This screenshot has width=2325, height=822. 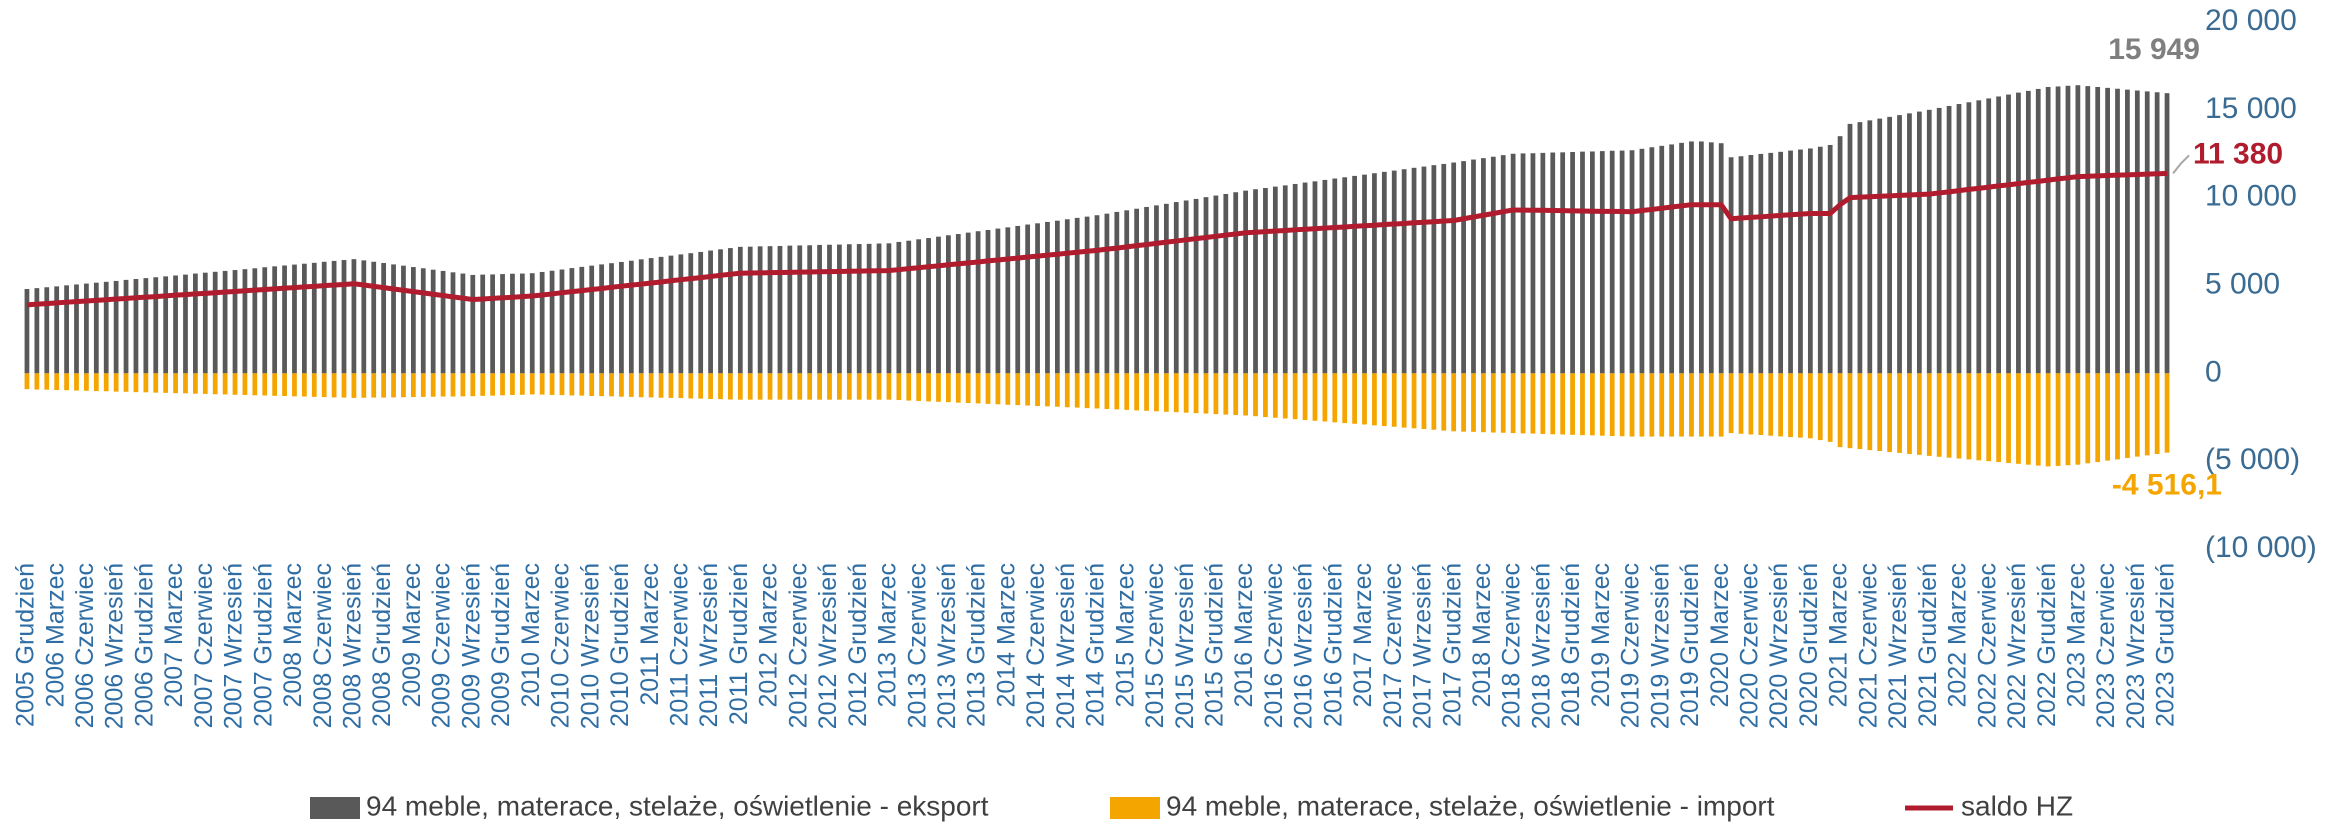 What do you see at coordinates (1155, 645) in the screenshot?
I see `x-tick-label: 2015 Czerwiec` at bounding box center [1155, 645].